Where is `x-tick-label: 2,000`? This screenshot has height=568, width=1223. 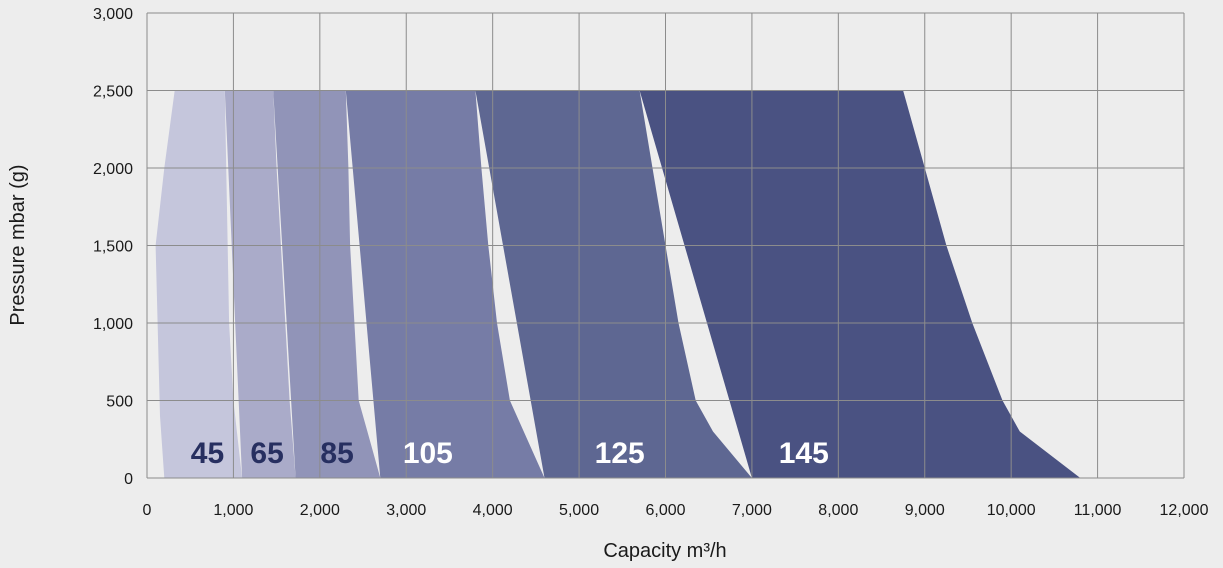
x-tick-label: 2,000 is located at coordinates (320, 510).